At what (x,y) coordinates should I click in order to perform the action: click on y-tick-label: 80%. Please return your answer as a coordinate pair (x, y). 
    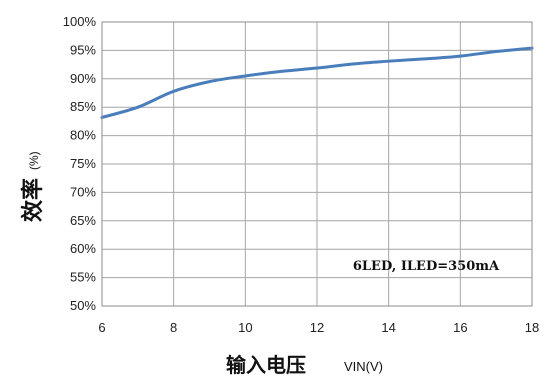
    Looking at the image, I should click on (83, 135).